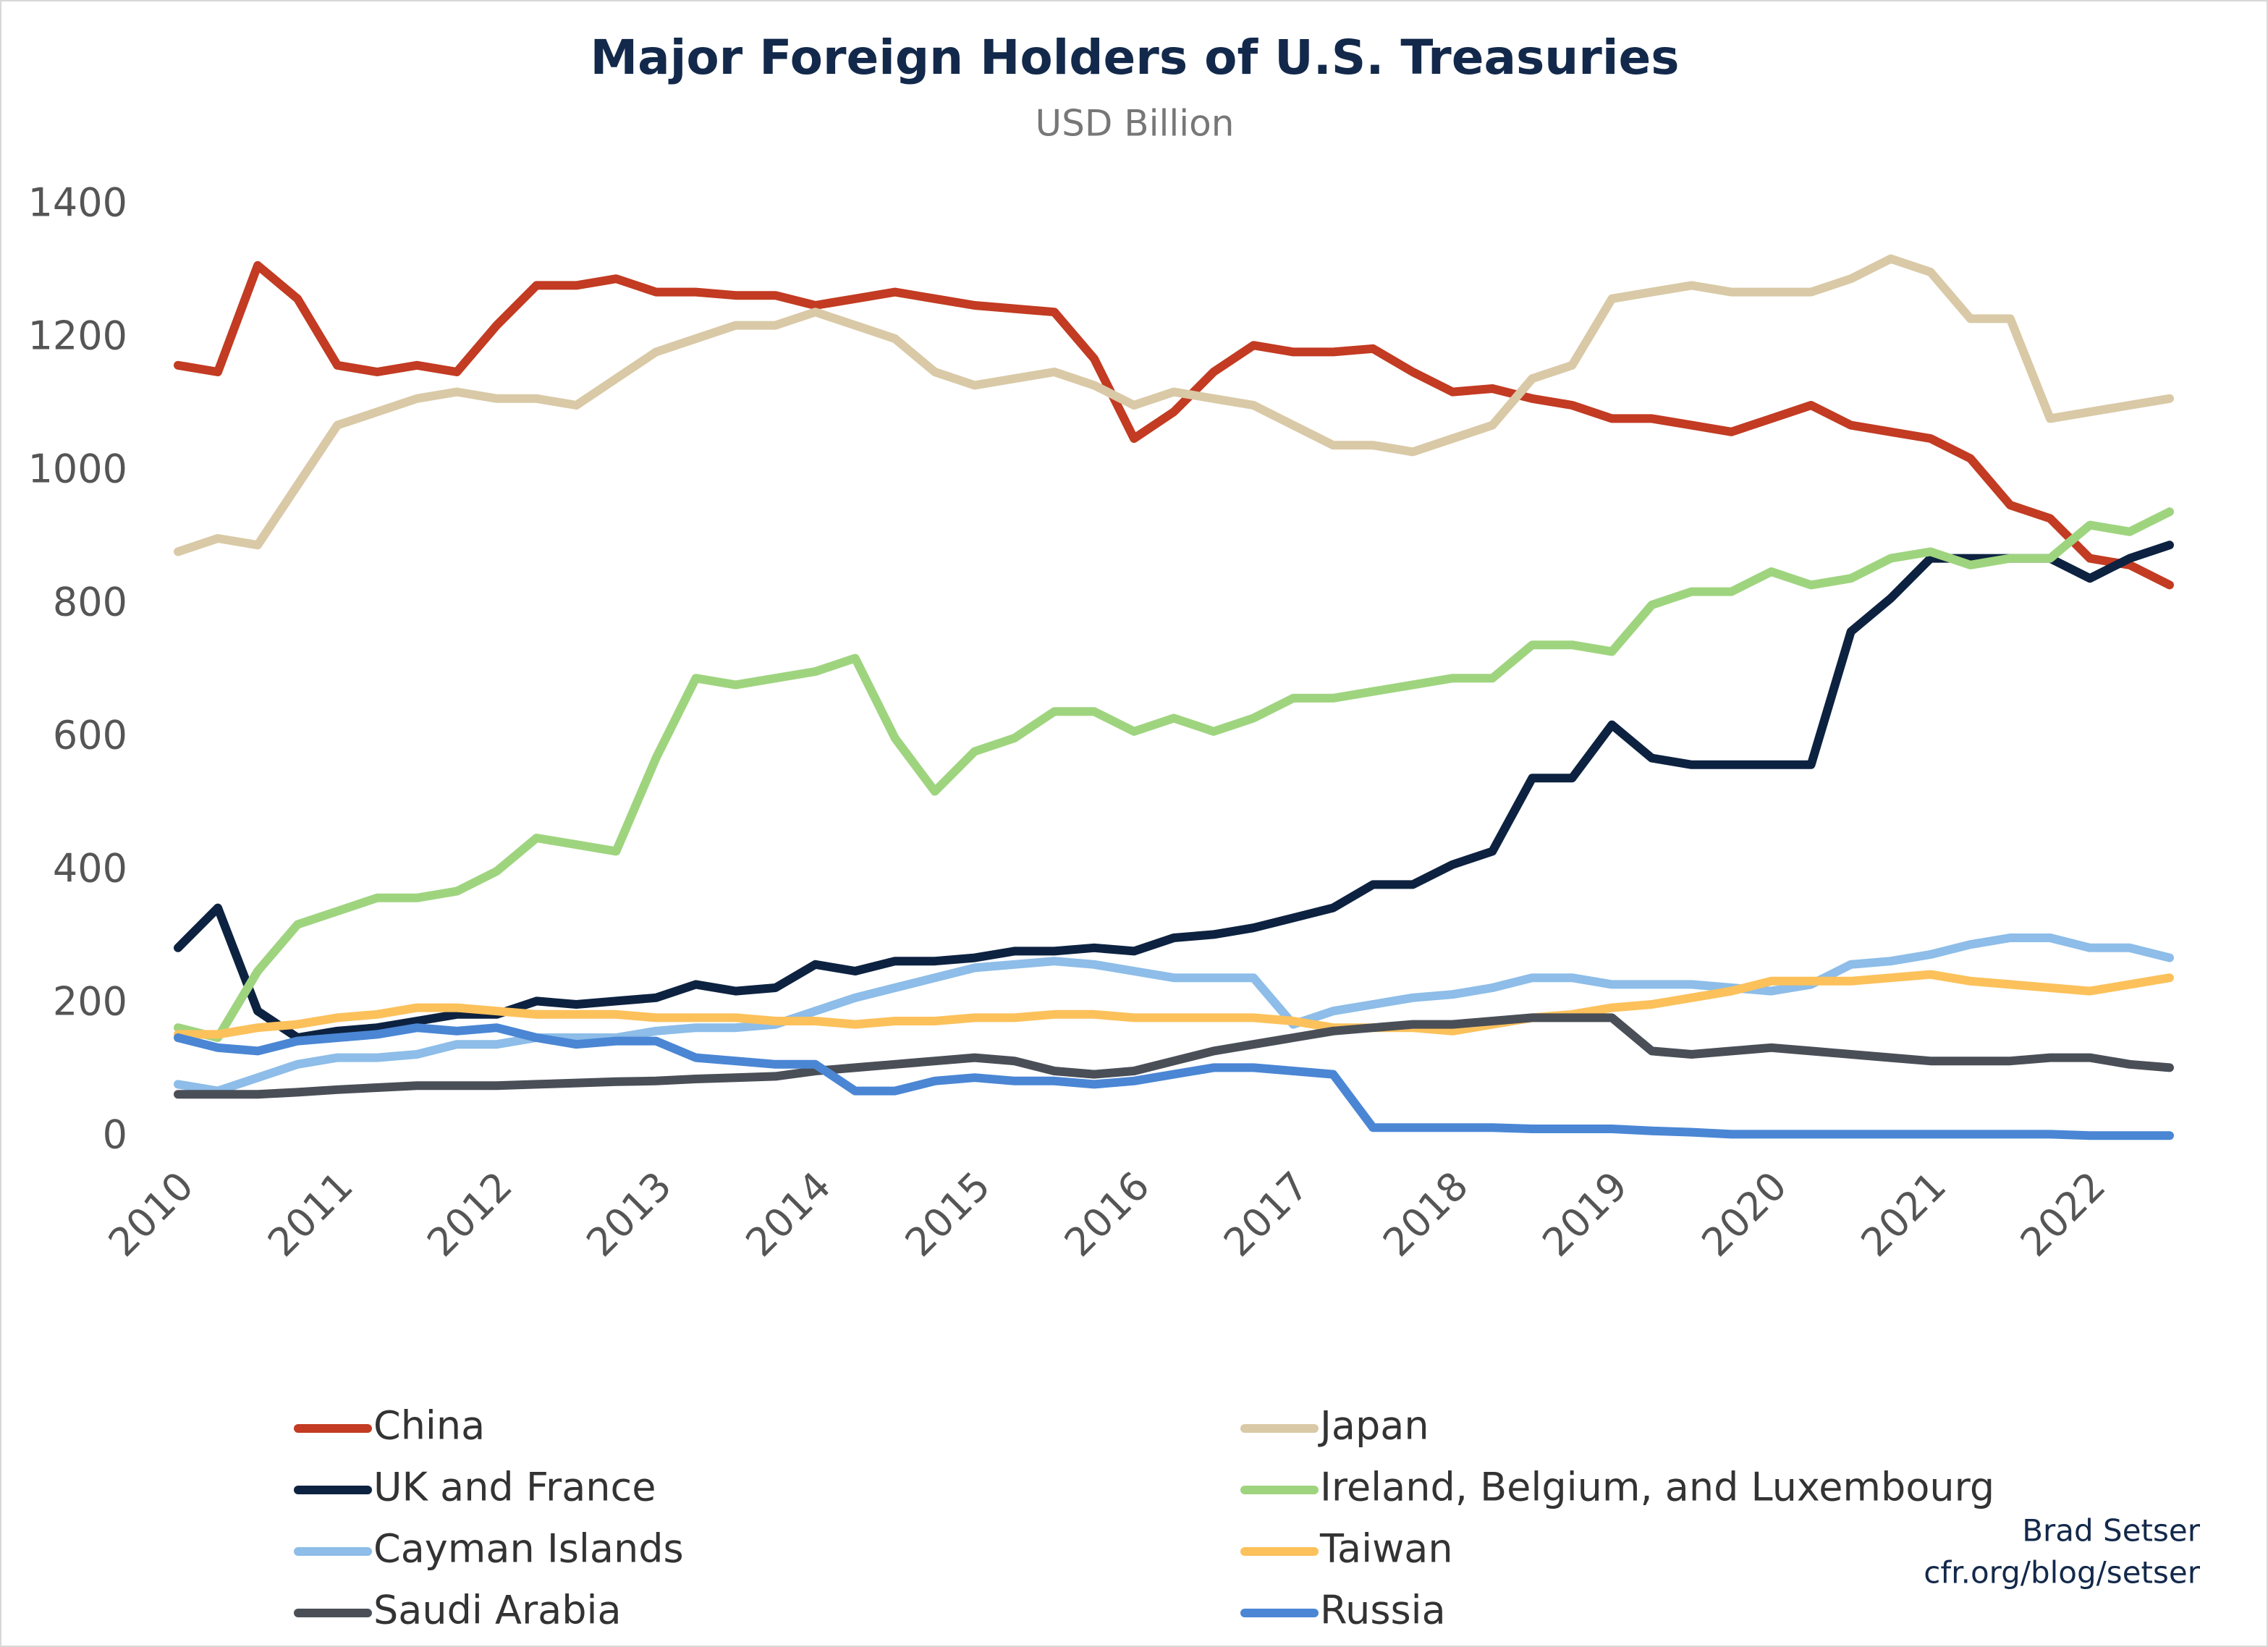 Image resolution: width=2268 pixels, height=1647 pixels. Describe the element at coordinates (1657, 1487) in the screenshot. I see `legend-label: Ireland, Belgium, and Luxembourg` at that location.